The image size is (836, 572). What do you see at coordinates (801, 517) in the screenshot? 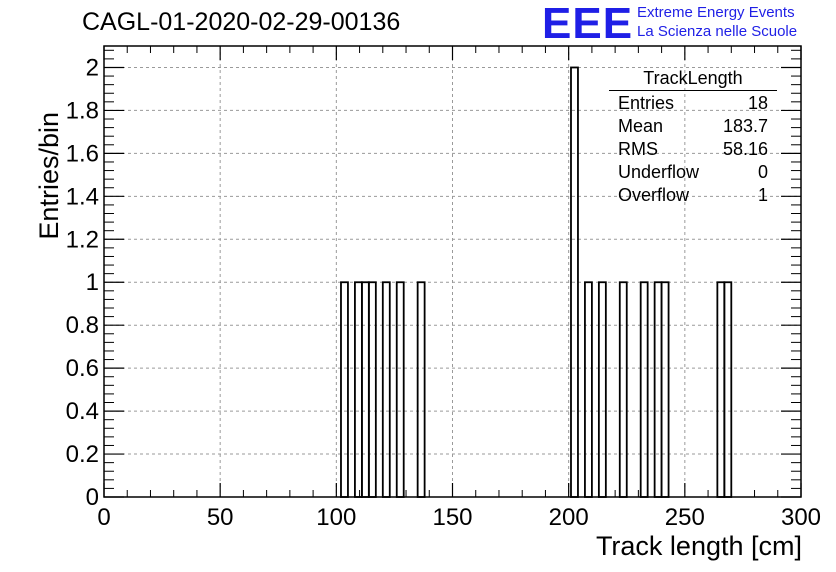
I see `x-tick-label: 300` at bounding box center [801, 517].